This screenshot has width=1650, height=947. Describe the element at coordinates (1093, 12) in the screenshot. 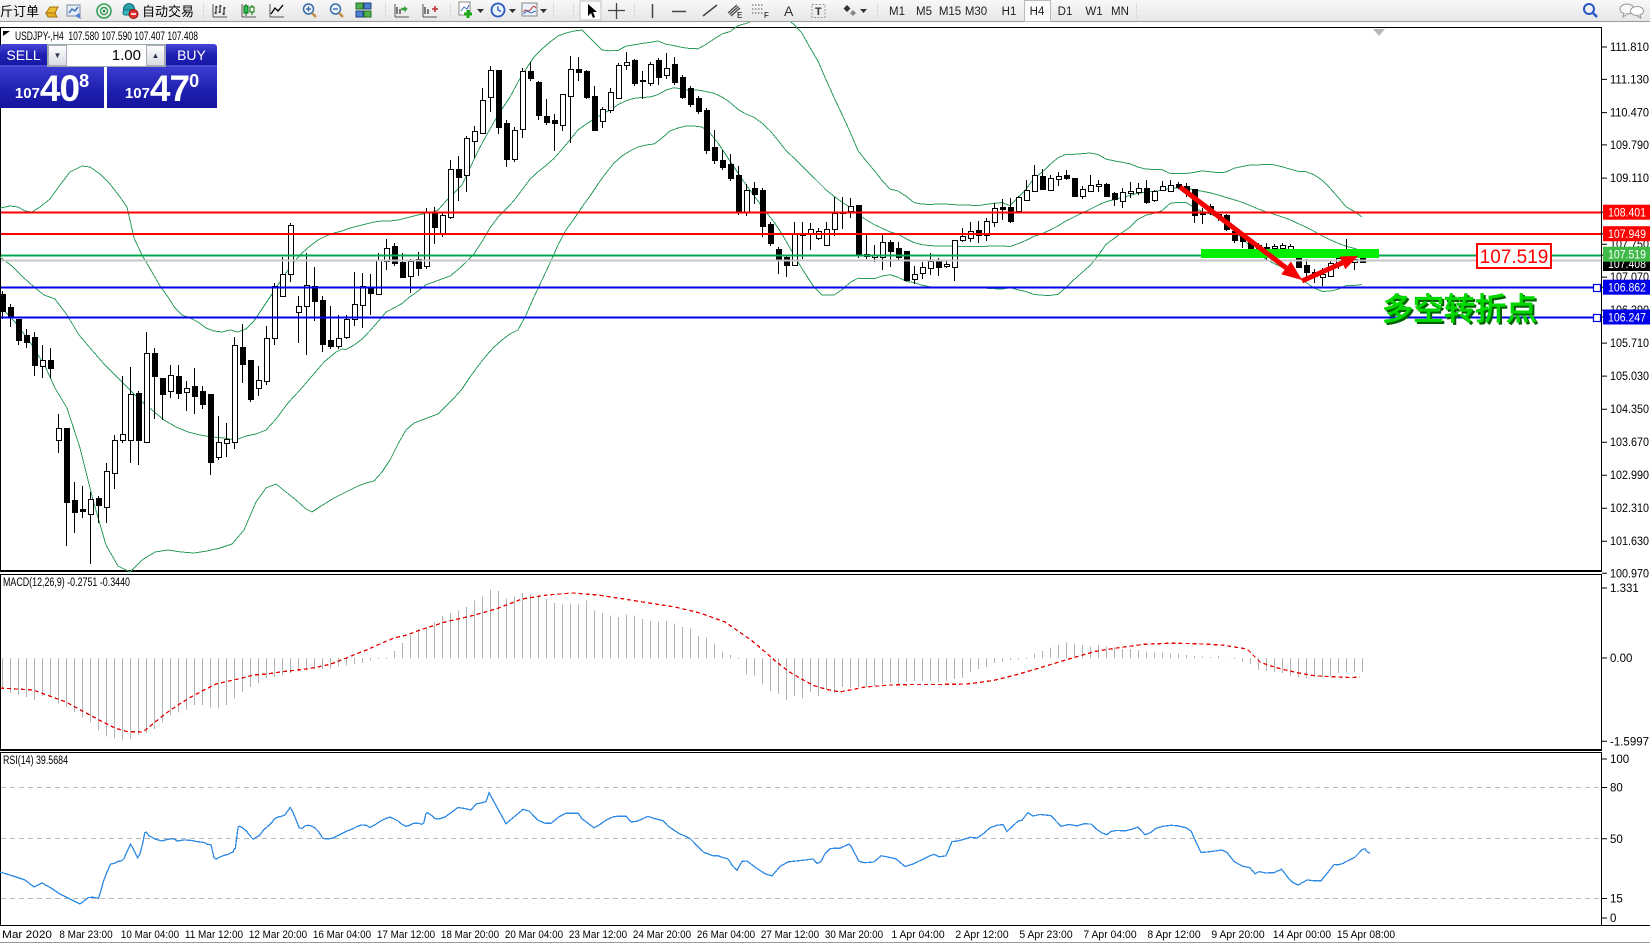

I see `svg-text: W1` at that location.